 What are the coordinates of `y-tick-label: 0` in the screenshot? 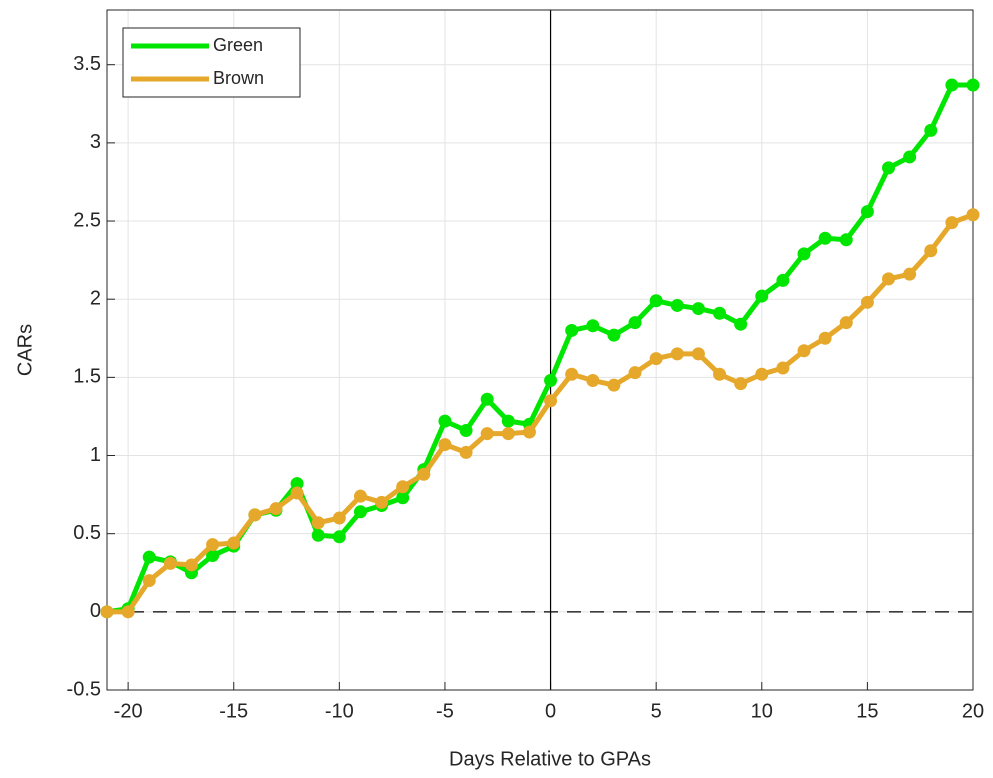 It's located at (95, 611).